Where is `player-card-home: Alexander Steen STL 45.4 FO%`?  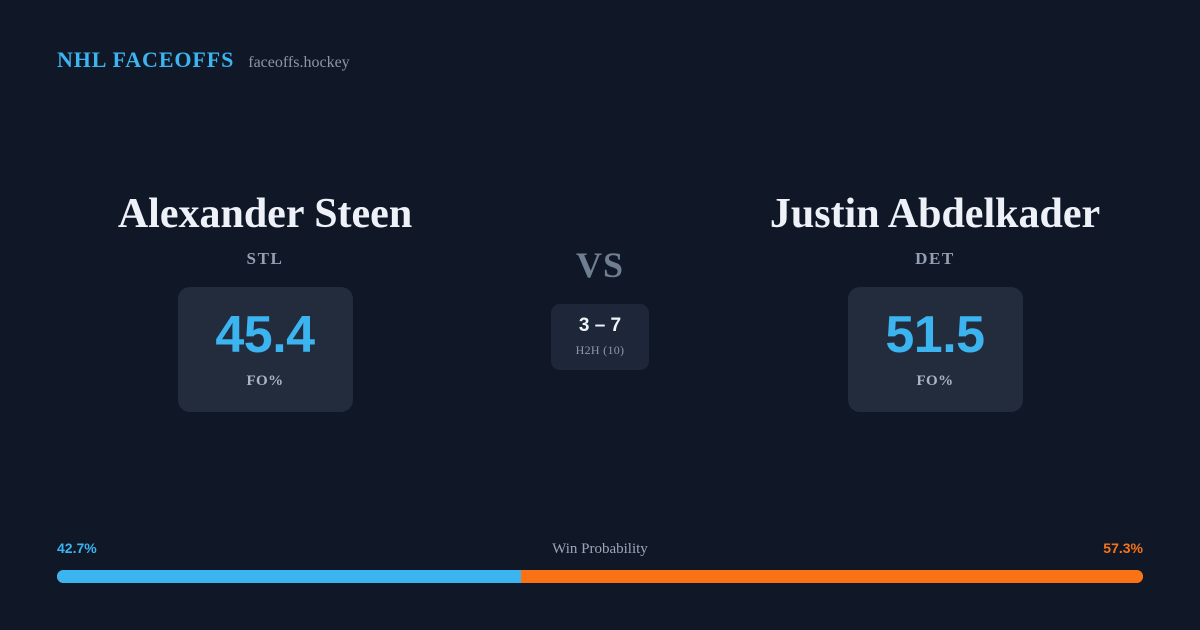
player-card-home: Alexander Steen STL 45.4 FO% is located at coordinates (265, 301).